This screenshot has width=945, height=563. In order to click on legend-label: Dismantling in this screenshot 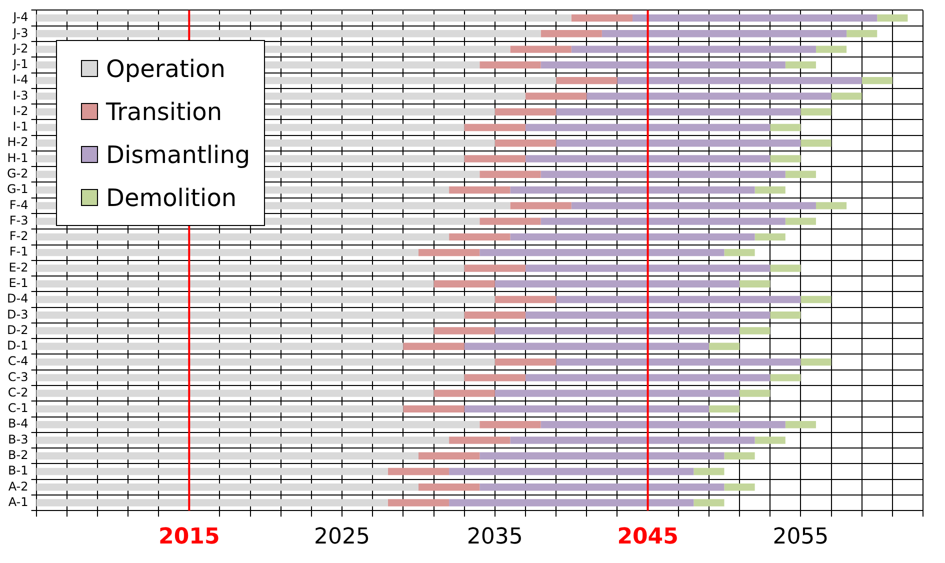, I will do `click(178, 154)`.